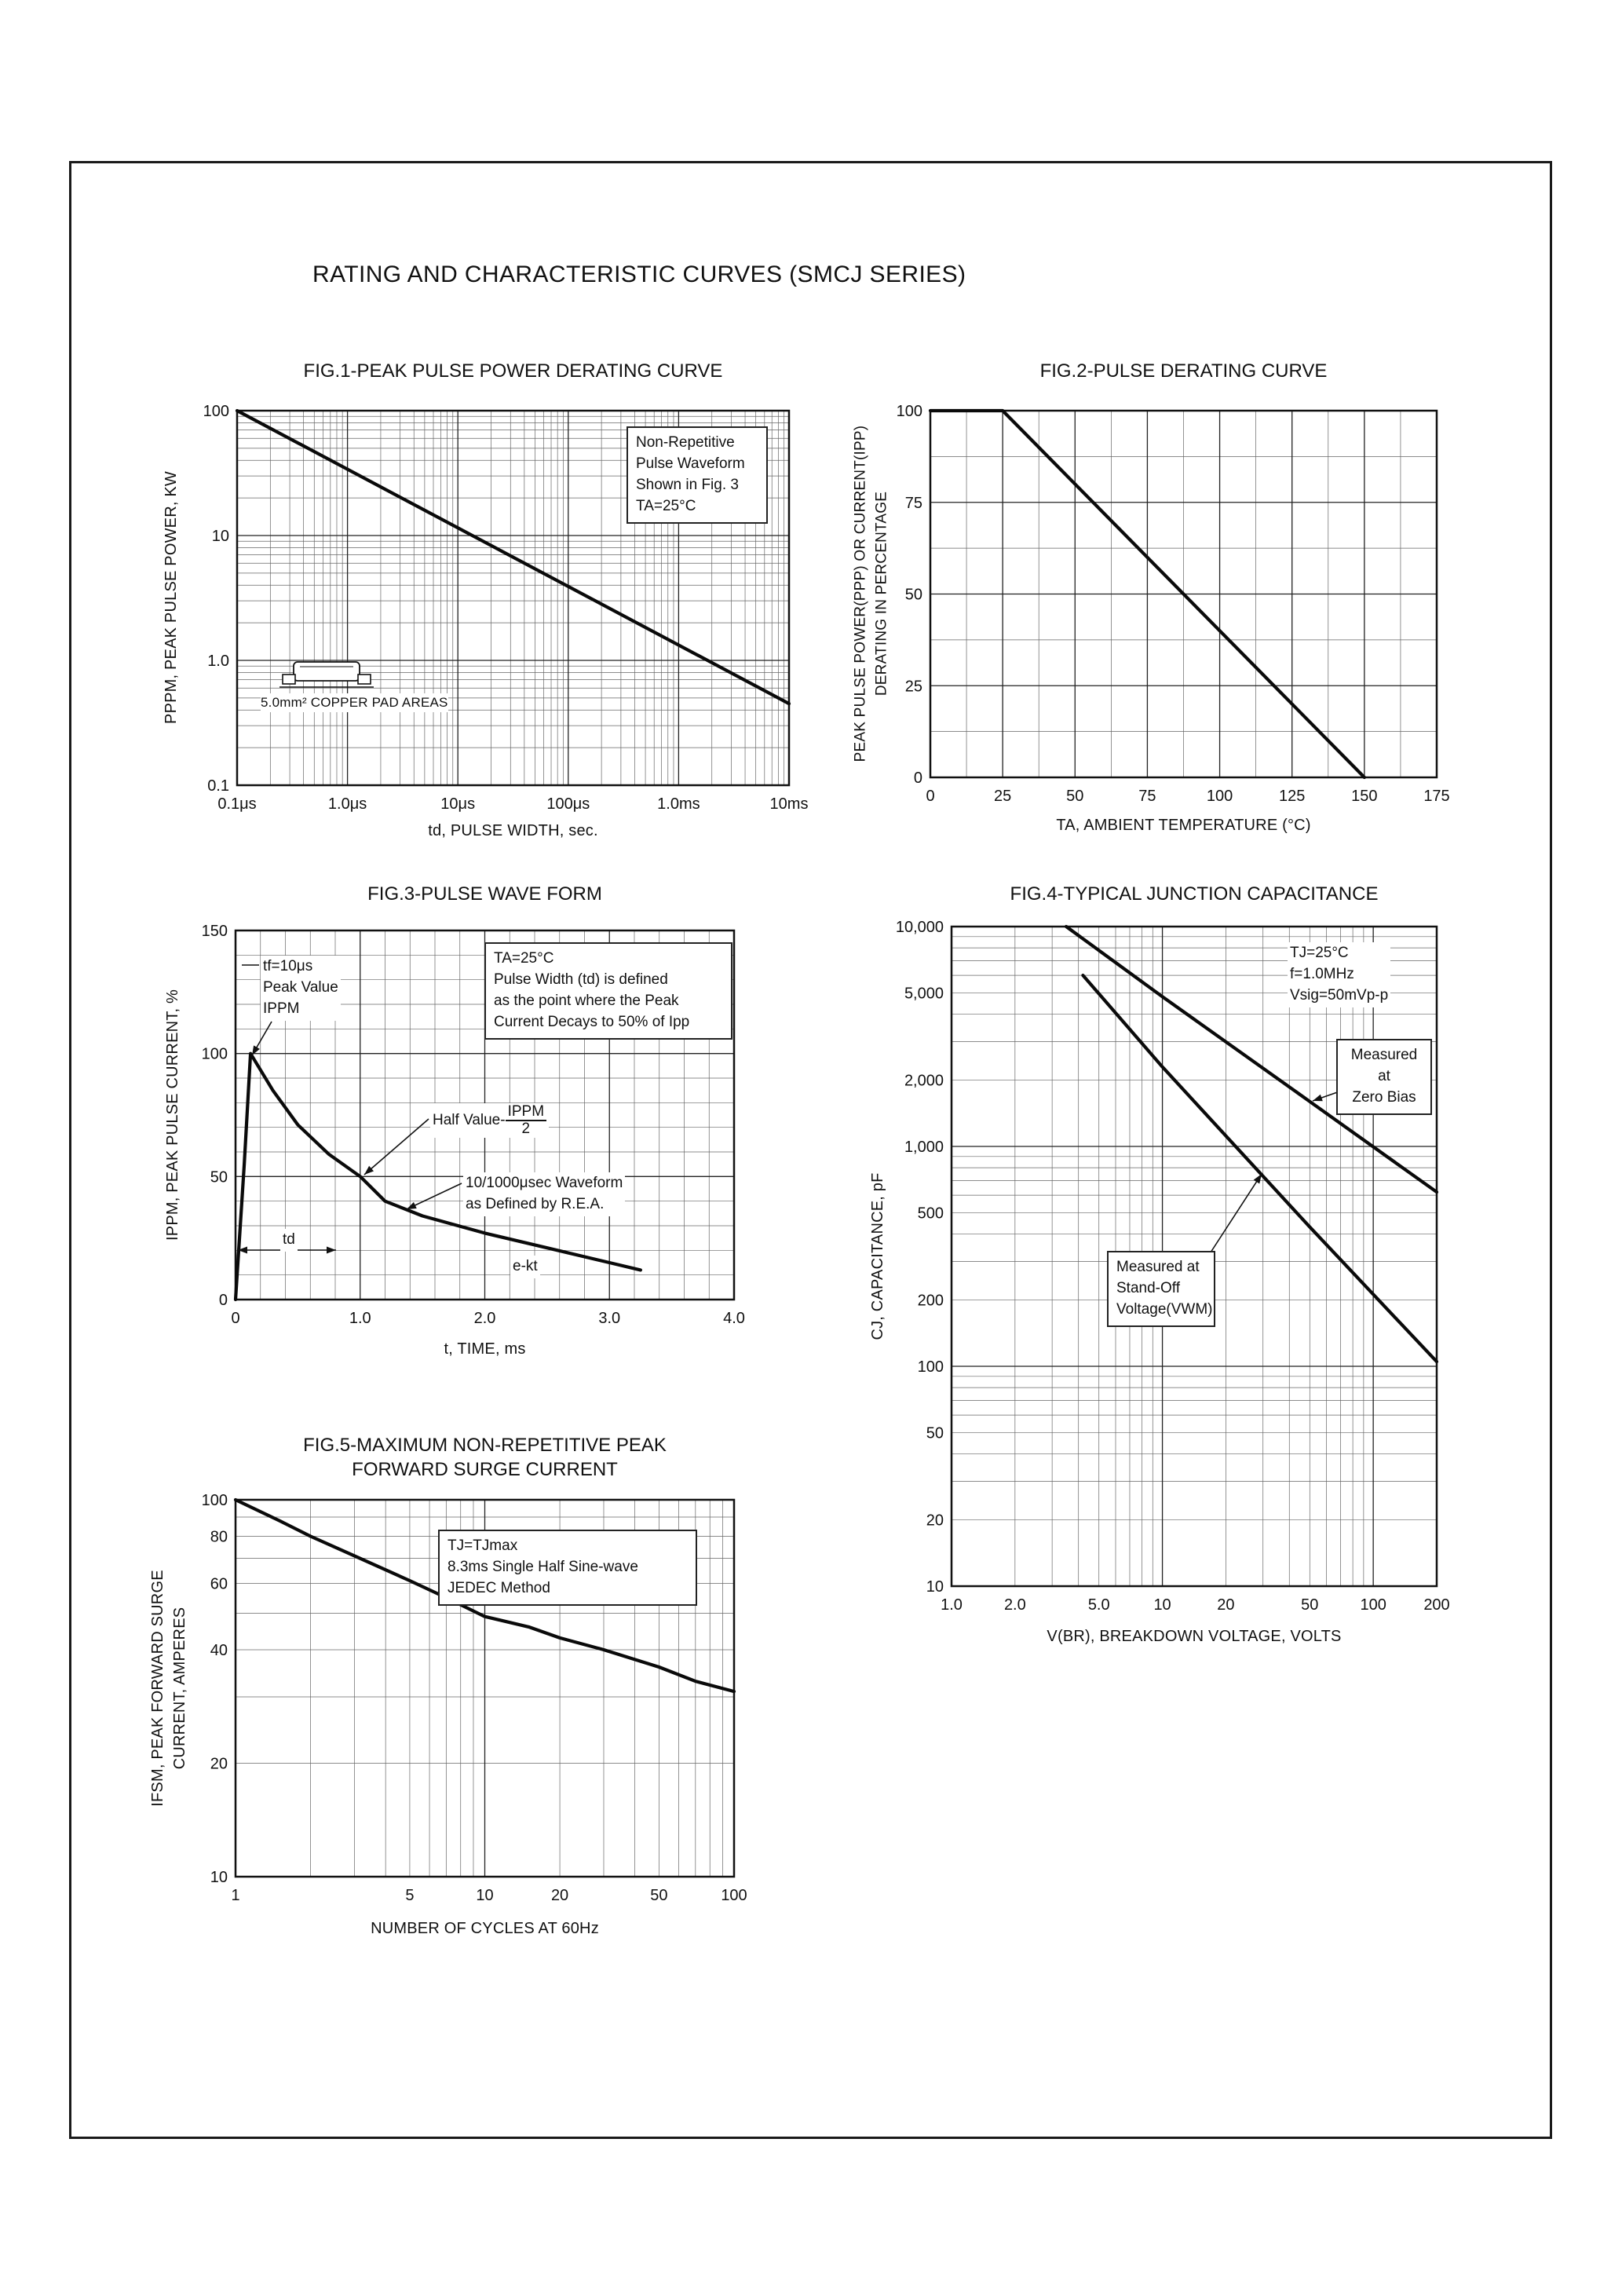 The height and width of the screenshot is (2296, 1622). Describe the element at coordinates (409, 1896) in the screenshot. I see `svg-text: 5` at that location.